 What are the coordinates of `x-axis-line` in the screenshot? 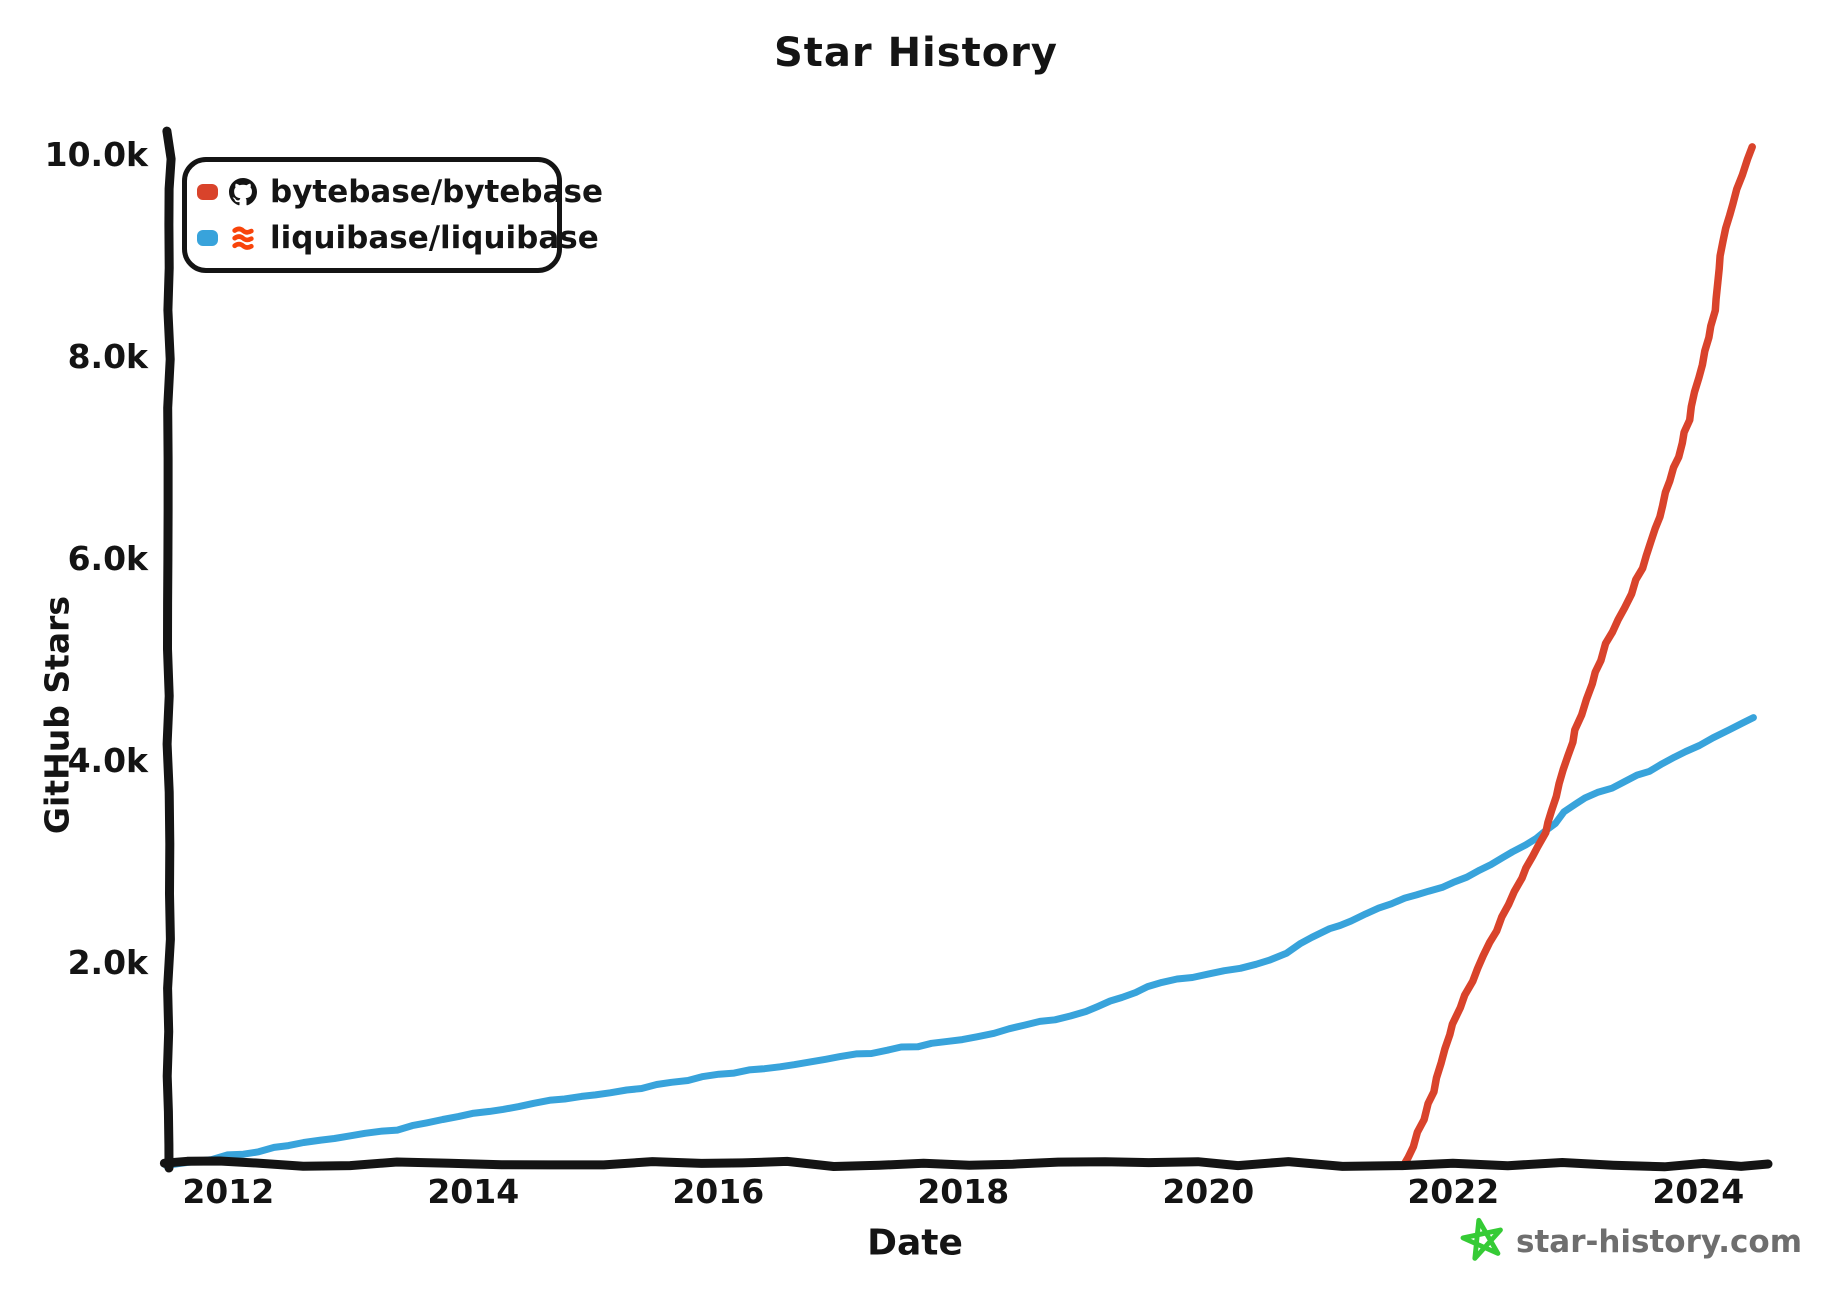 It's located at (966, 1164).